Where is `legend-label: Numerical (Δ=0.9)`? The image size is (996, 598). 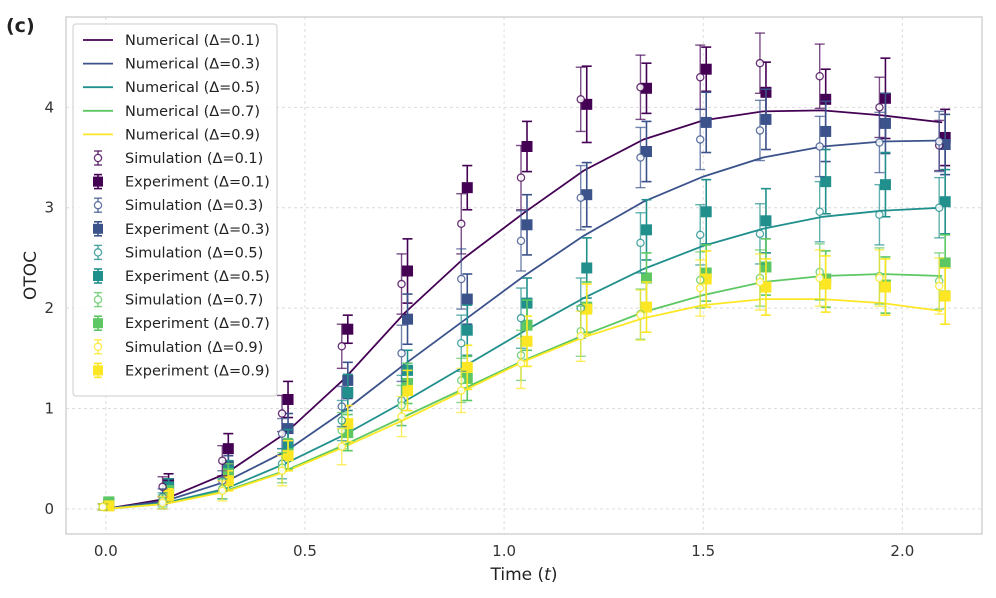 legend-label: Numerical (Δ=0.9) is located at coordinates (192, 135).